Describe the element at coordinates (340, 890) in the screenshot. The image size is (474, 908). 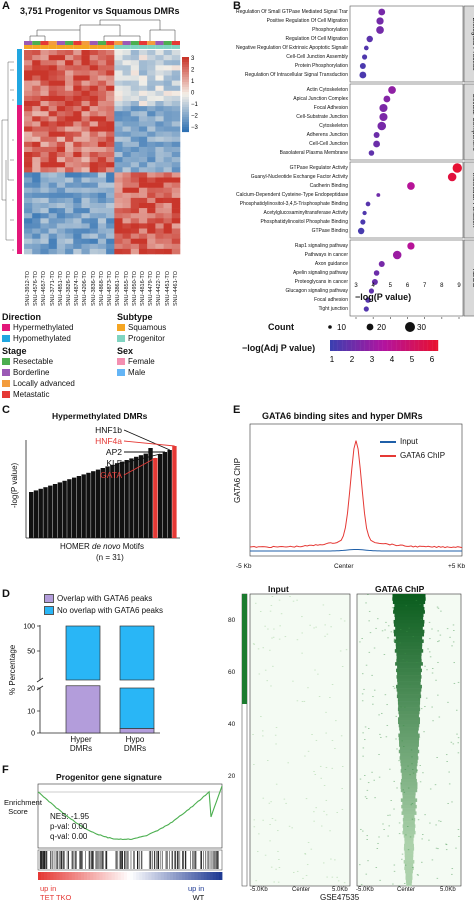
I see `heat-xtick: 5.0Kb` at that location.